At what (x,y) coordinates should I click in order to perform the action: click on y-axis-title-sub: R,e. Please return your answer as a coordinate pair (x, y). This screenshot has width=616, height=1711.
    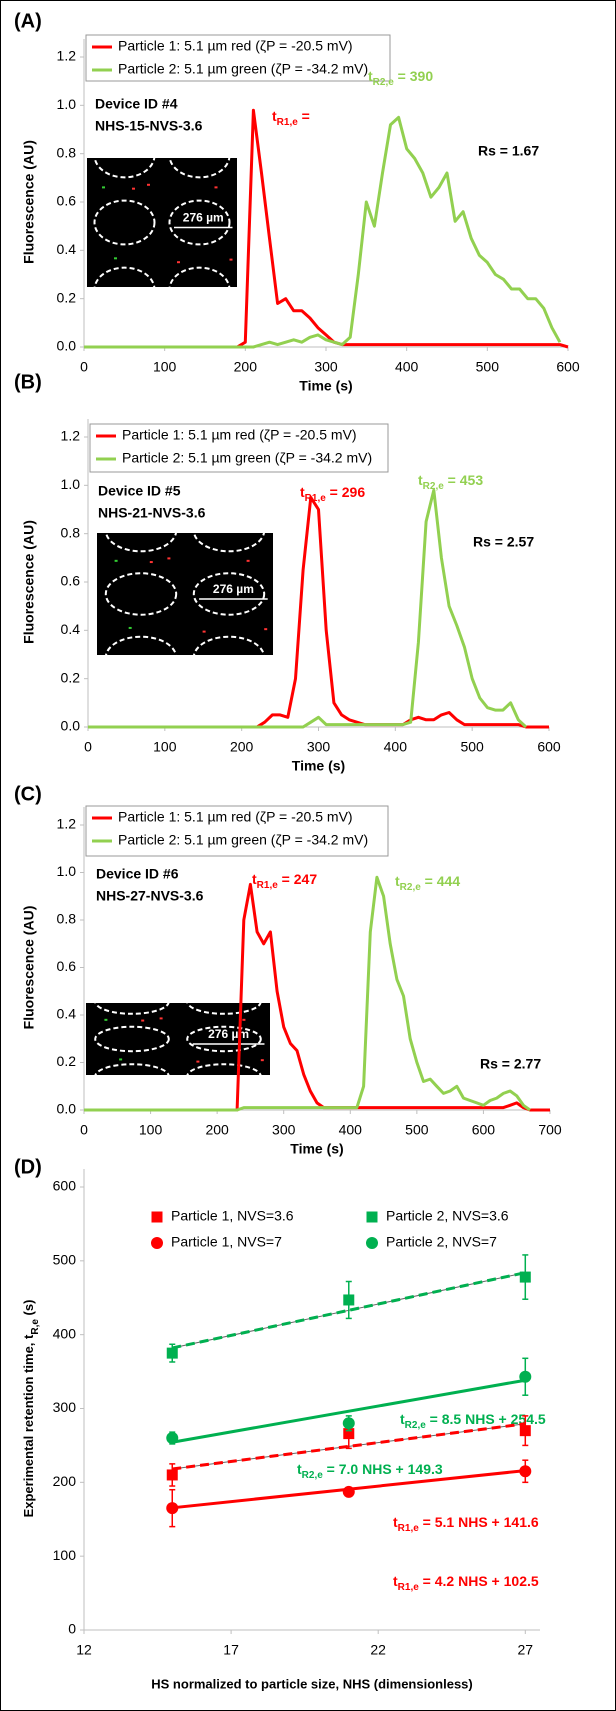
    Looking at the image, I should click on (35, 1327).